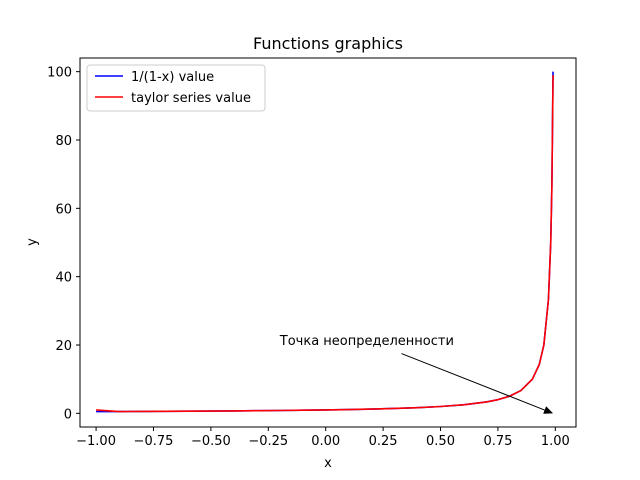  I want to click on y-tick-label: 60, so click(63, 209).